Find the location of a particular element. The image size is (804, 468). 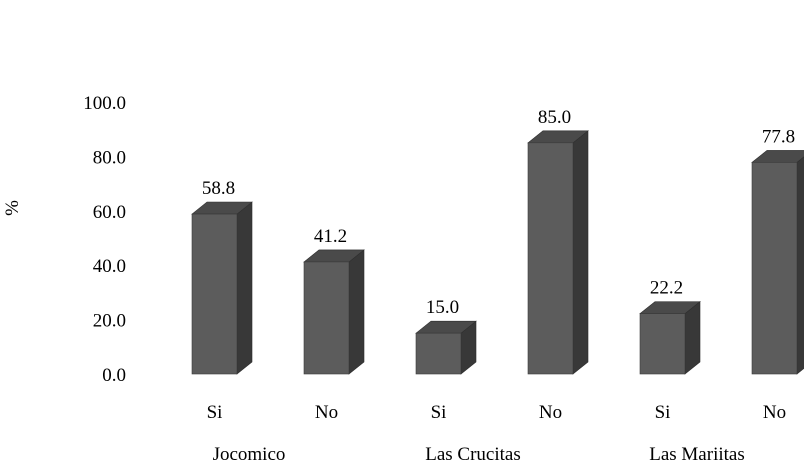

y-axis-ticks: 0.0 20.0 40.0 60.0 80.0 100.0 is located at coordinates (104, 239).